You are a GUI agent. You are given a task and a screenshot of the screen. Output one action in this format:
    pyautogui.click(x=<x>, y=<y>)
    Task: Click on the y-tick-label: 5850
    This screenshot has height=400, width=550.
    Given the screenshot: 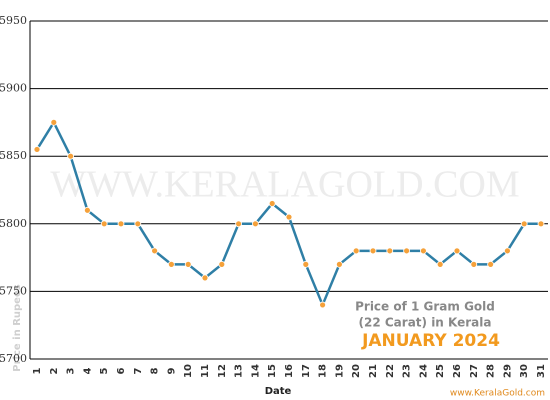 What is the action you would take?
    pyautogui.click(x=13, y=155)
    